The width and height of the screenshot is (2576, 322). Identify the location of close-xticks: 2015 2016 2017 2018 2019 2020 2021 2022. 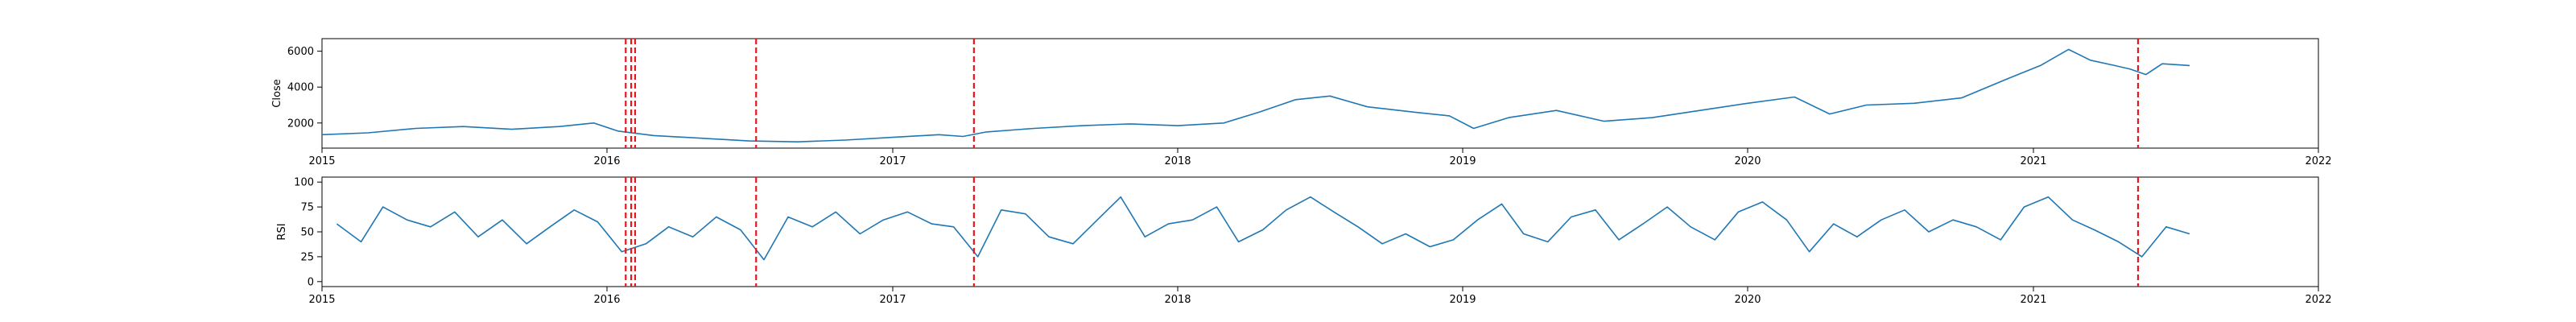
(1320, 157).